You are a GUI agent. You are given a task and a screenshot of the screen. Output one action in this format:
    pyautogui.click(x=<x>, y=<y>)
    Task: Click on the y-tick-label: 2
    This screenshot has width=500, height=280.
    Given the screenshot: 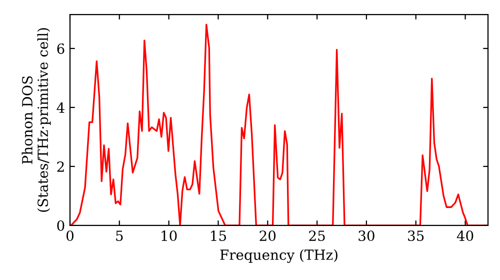 What is the action you would take?
    pyautogui.click(x=60, y=166)
    